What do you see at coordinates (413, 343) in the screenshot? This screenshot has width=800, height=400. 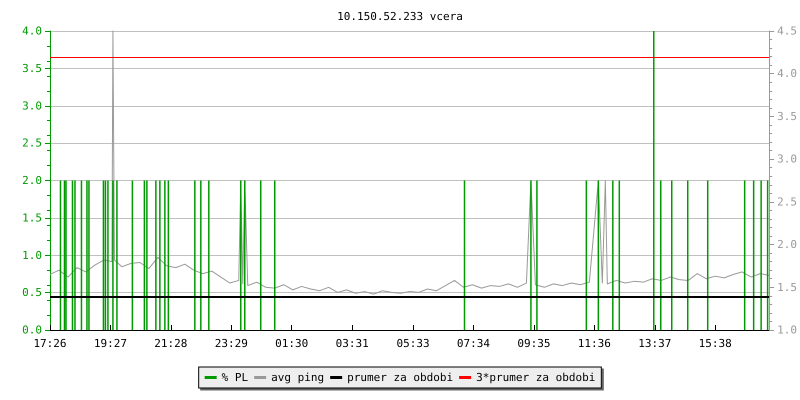 I see `x-tick-label: 05:33` at bounding box center [413, 343].